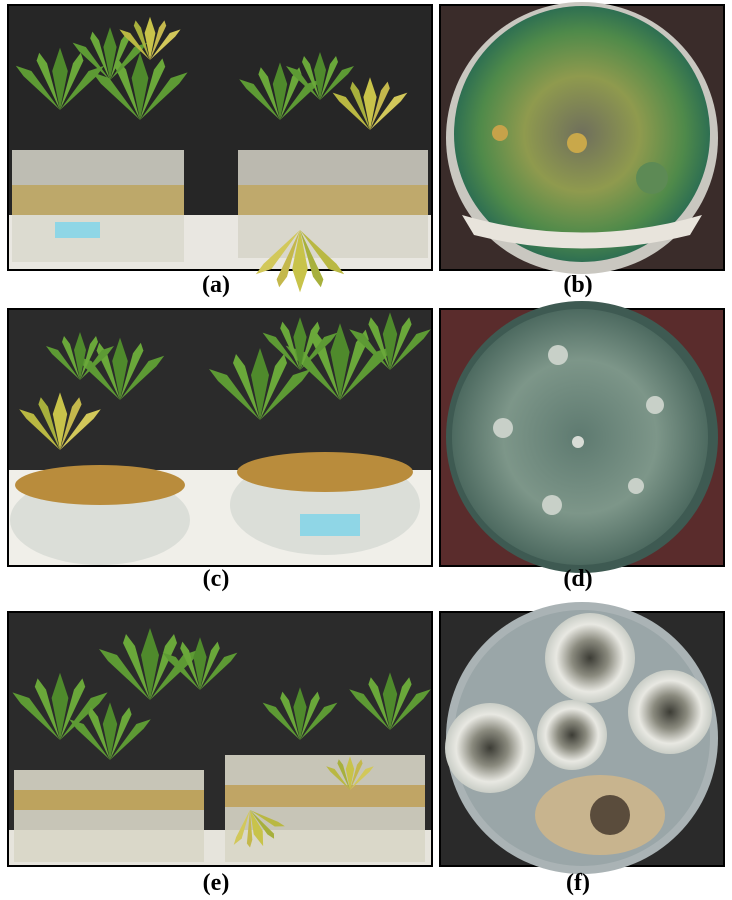 Image resolution: width=732 pixels, height=900 pixels. What do you see at coordinates (582, 738) in the screenshot?
I see `photo-f` at bounding box center [582, 738].